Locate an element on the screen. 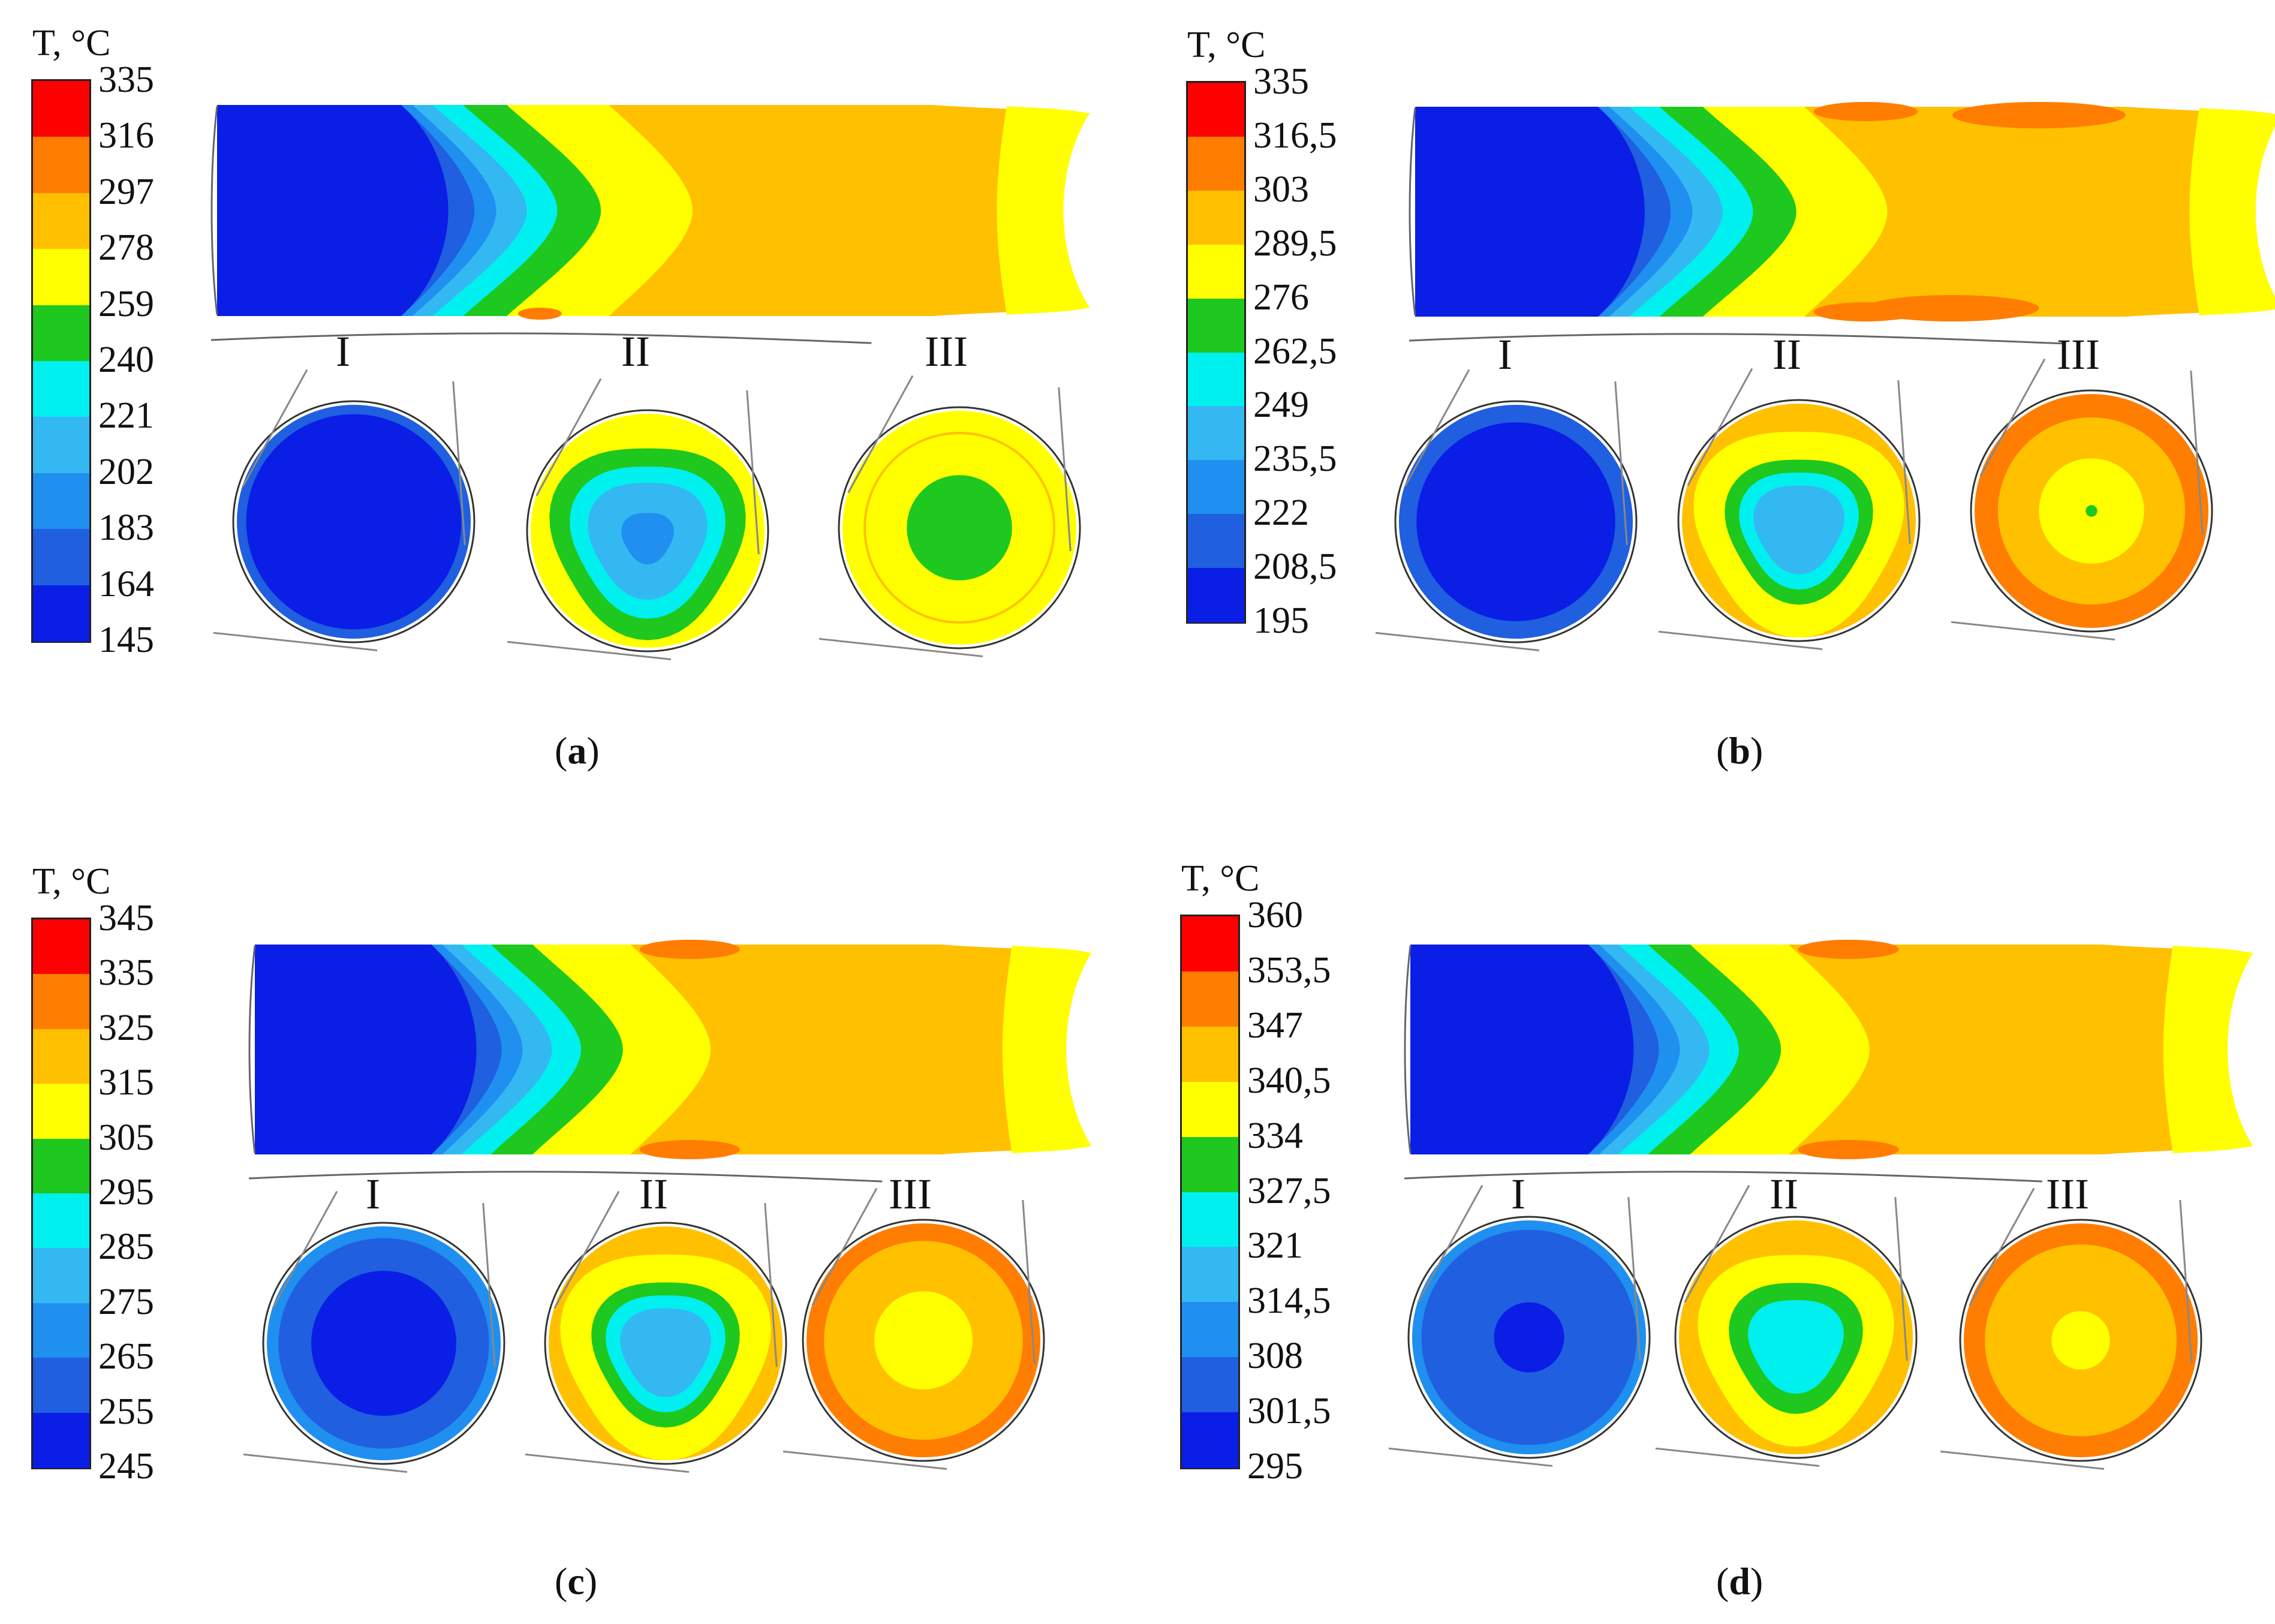 The height and width of the screenshot is (1624, 2275). color-scale-tick-label: 327,5 is located at coordinates (1289, 1190).